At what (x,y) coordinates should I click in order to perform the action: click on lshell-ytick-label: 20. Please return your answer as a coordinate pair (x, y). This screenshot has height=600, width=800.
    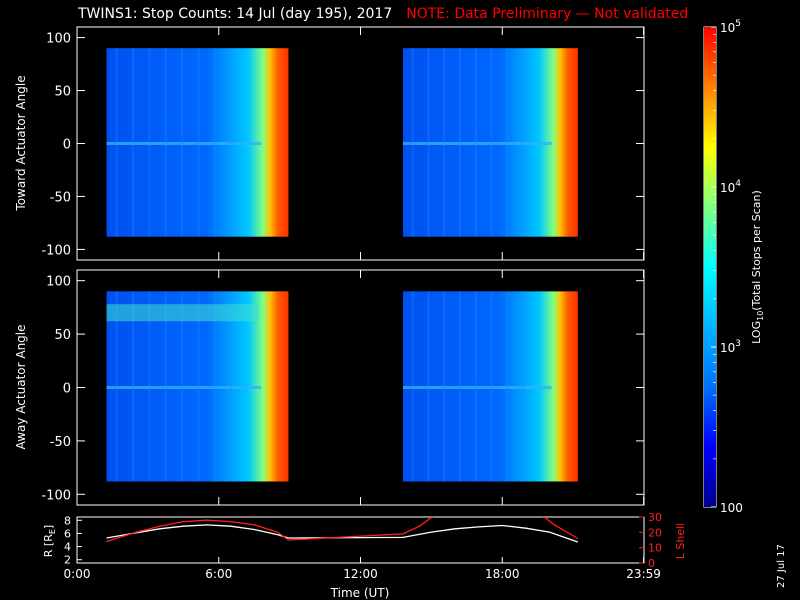
    Looking at the image, I should click on (655, 532).